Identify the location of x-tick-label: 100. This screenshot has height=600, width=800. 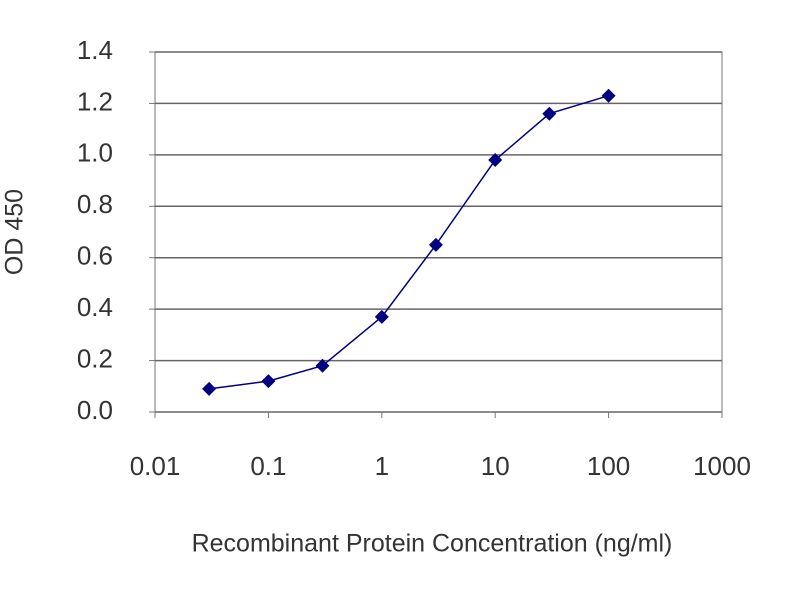
(608, 466).